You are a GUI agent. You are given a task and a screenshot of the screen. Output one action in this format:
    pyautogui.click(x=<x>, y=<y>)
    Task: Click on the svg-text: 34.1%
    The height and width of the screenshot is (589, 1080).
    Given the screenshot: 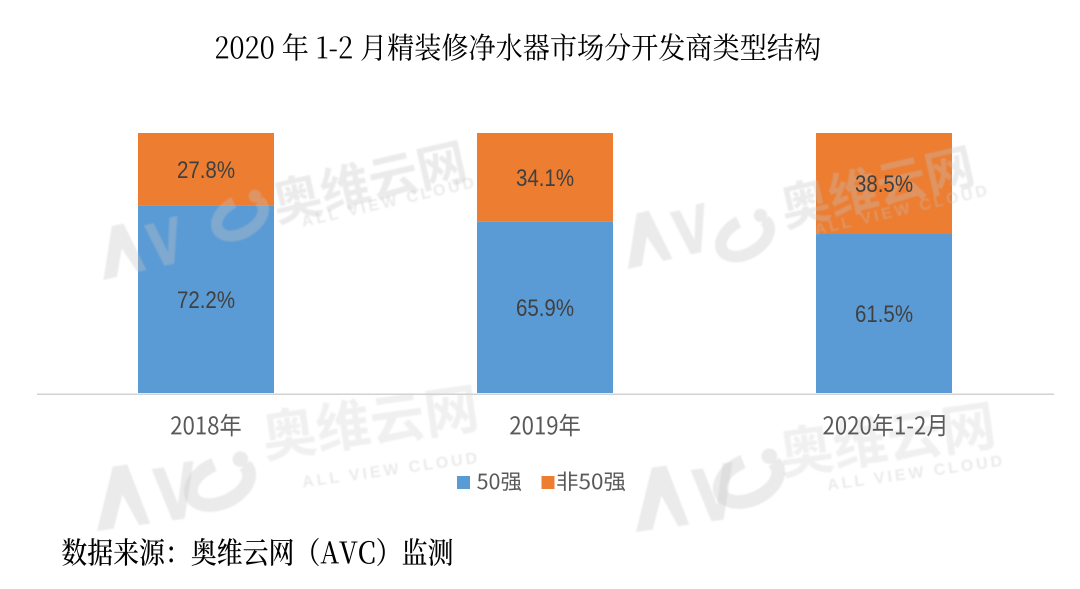 What is the action you would take?
    pyautogui.click(x=545, y=178)
    